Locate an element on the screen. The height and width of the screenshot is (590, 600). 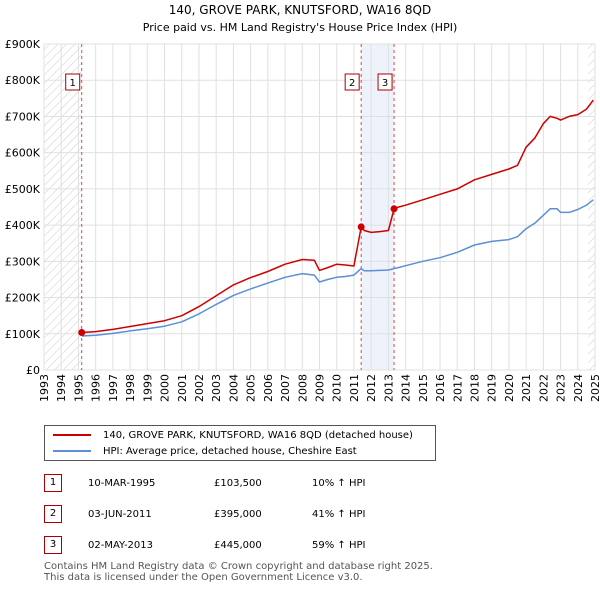
x-tick-label: 2012 is located at coordinates (371, 388).